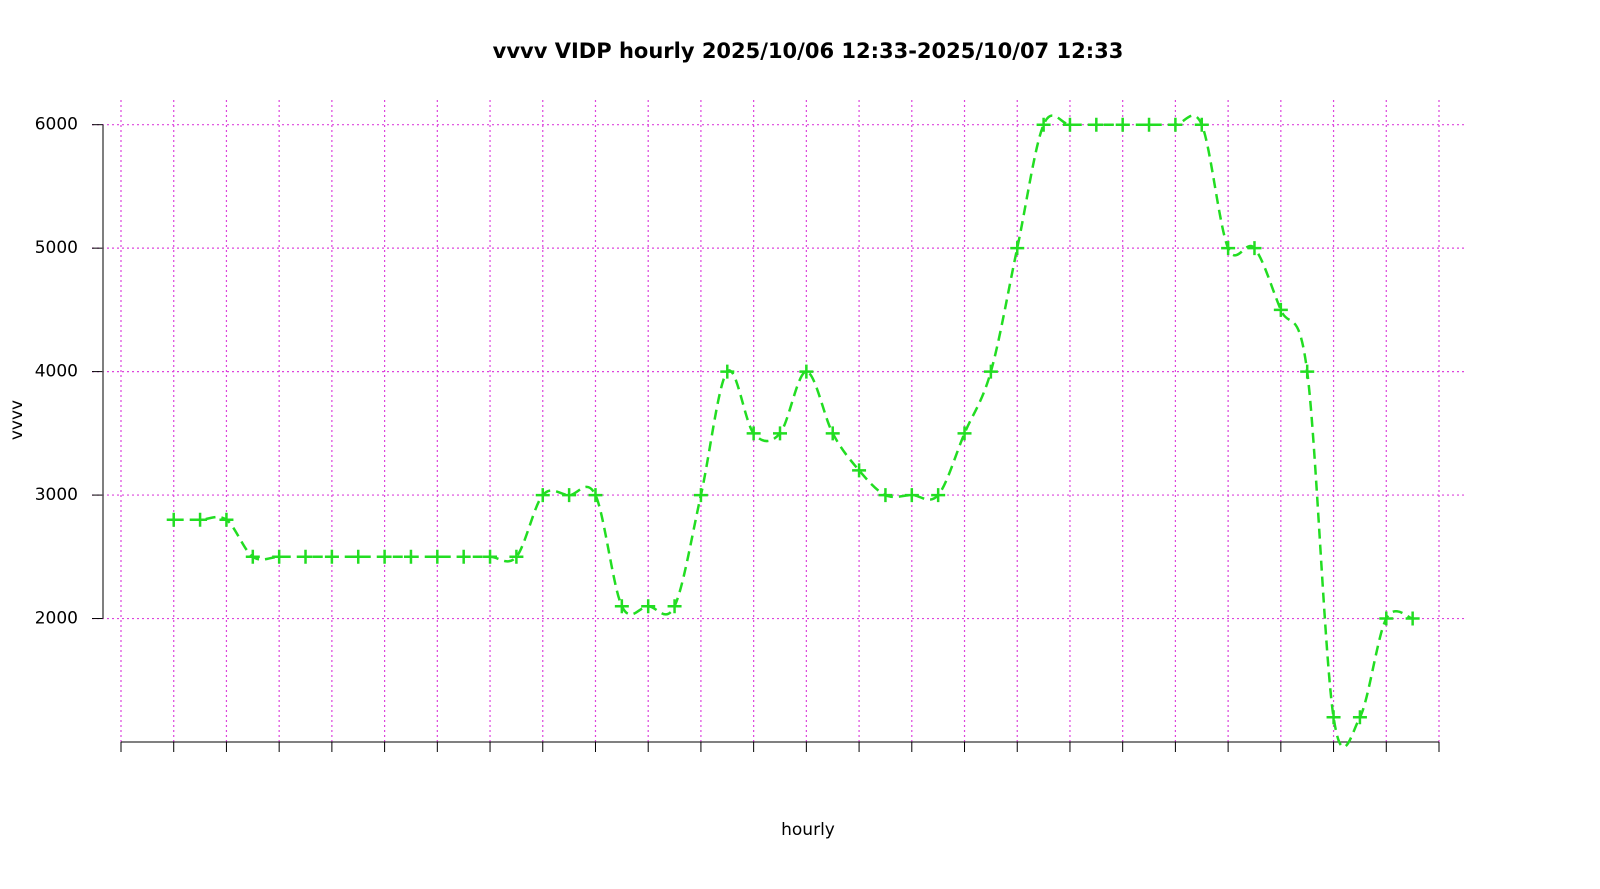 Image resolution: width=1600 pixels, height=889 pixels. I want to click on y-tick-label: 6000, so click(56, 125).